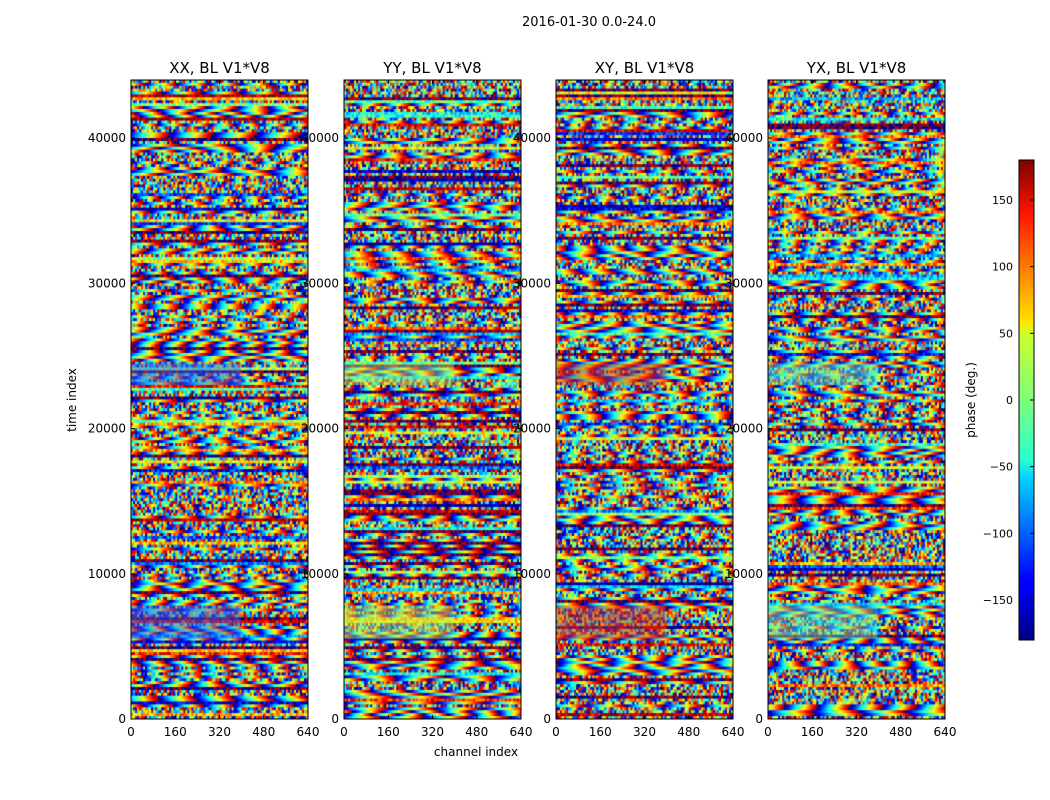 Image resolution: width=1050 pixels, height=800 pixels. What do you see at coordinates (1002, 200) in the screenshot?
I see `colorbar-tick-label: 150` at bounding box center [1002, 200].